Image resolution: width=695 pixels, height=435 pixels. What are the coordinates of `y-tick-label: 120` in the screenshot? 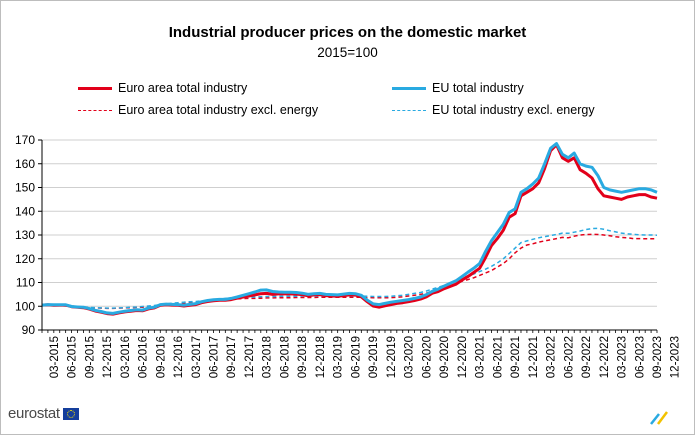 It's located at (25, 259).